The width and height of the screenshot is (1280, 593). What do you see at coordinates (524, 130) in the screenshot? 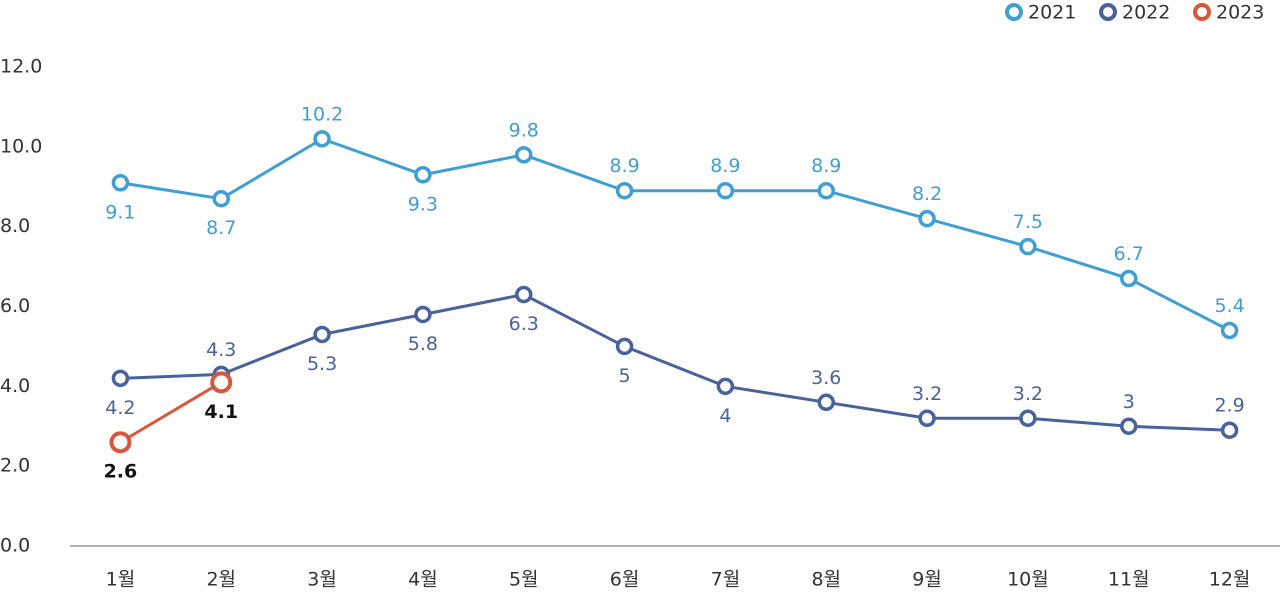
I see `data-label: 9.8` at bounding box center [524, 130].